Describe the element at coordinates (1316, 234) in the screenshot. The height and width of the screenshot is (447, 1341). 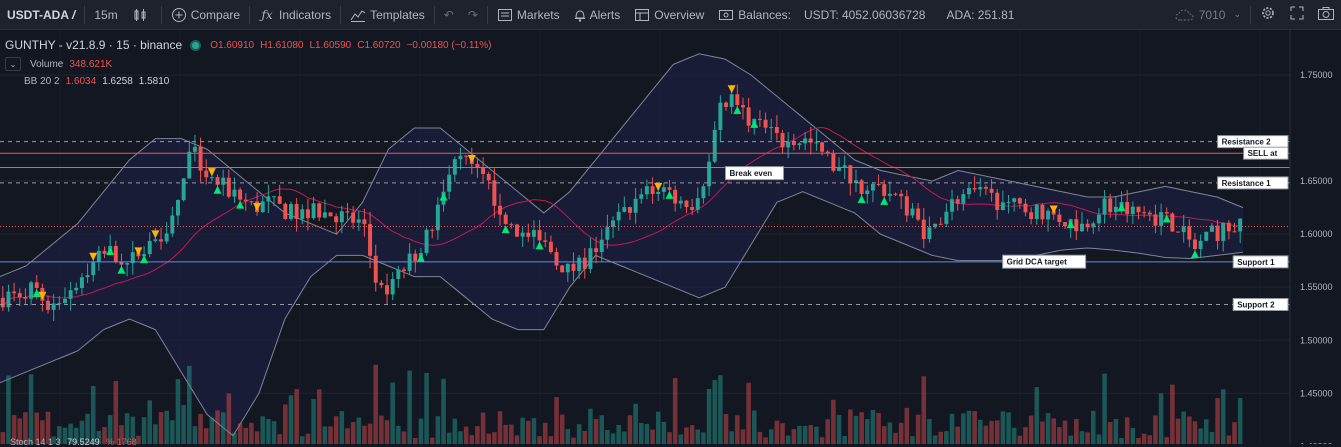
I see `price-tick-label: 1.60000` at that location.